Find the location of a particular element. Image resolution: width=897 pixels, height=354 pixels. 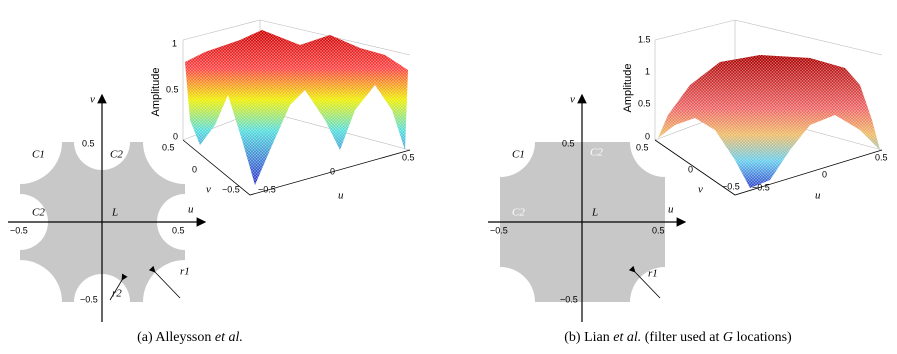

caption-text: G is located at coordinates (728, 337).